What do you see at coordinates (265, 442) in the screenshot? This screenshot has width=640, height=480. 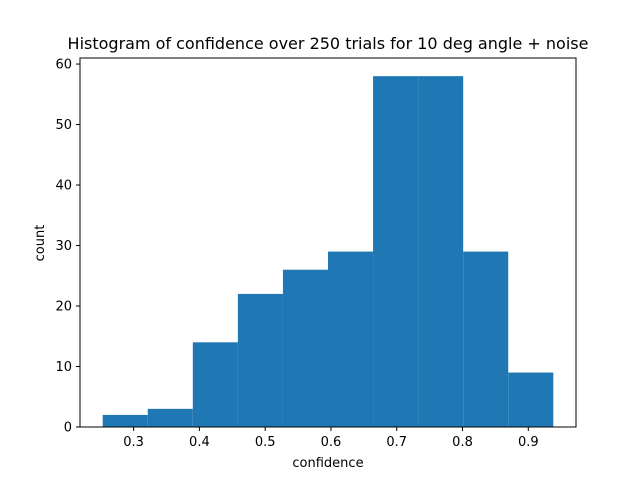 I see `x-tick-label: 0.5` at bounding box center [265, 442].